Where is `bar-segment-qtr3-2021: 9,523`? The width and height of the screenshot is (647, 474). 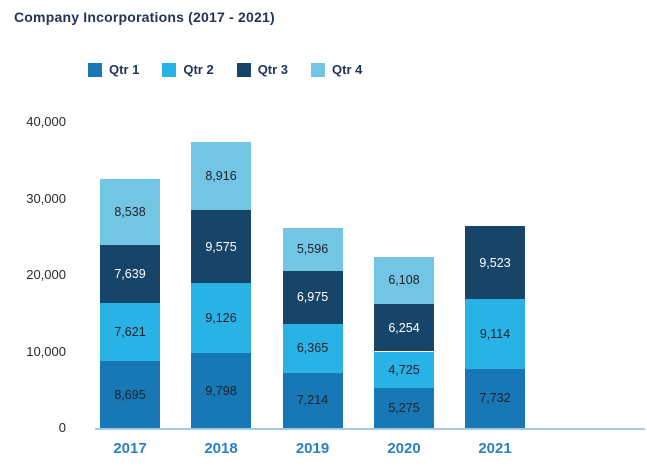 bar-segment-qtr3-2021: 9,523 is located at coordinates (495, 263).